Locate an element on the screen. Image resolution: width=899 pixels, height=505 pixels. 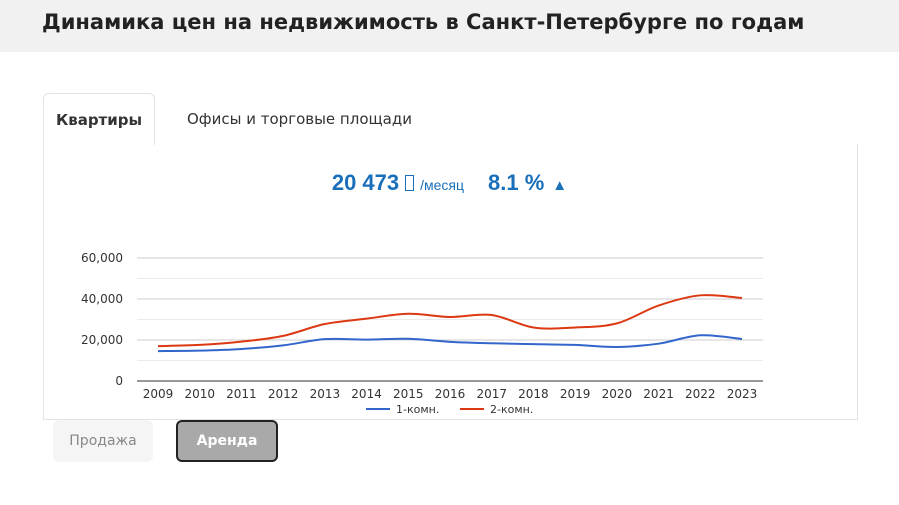
legend-label-2: 2-комн. is located at coordinates (511, 409).